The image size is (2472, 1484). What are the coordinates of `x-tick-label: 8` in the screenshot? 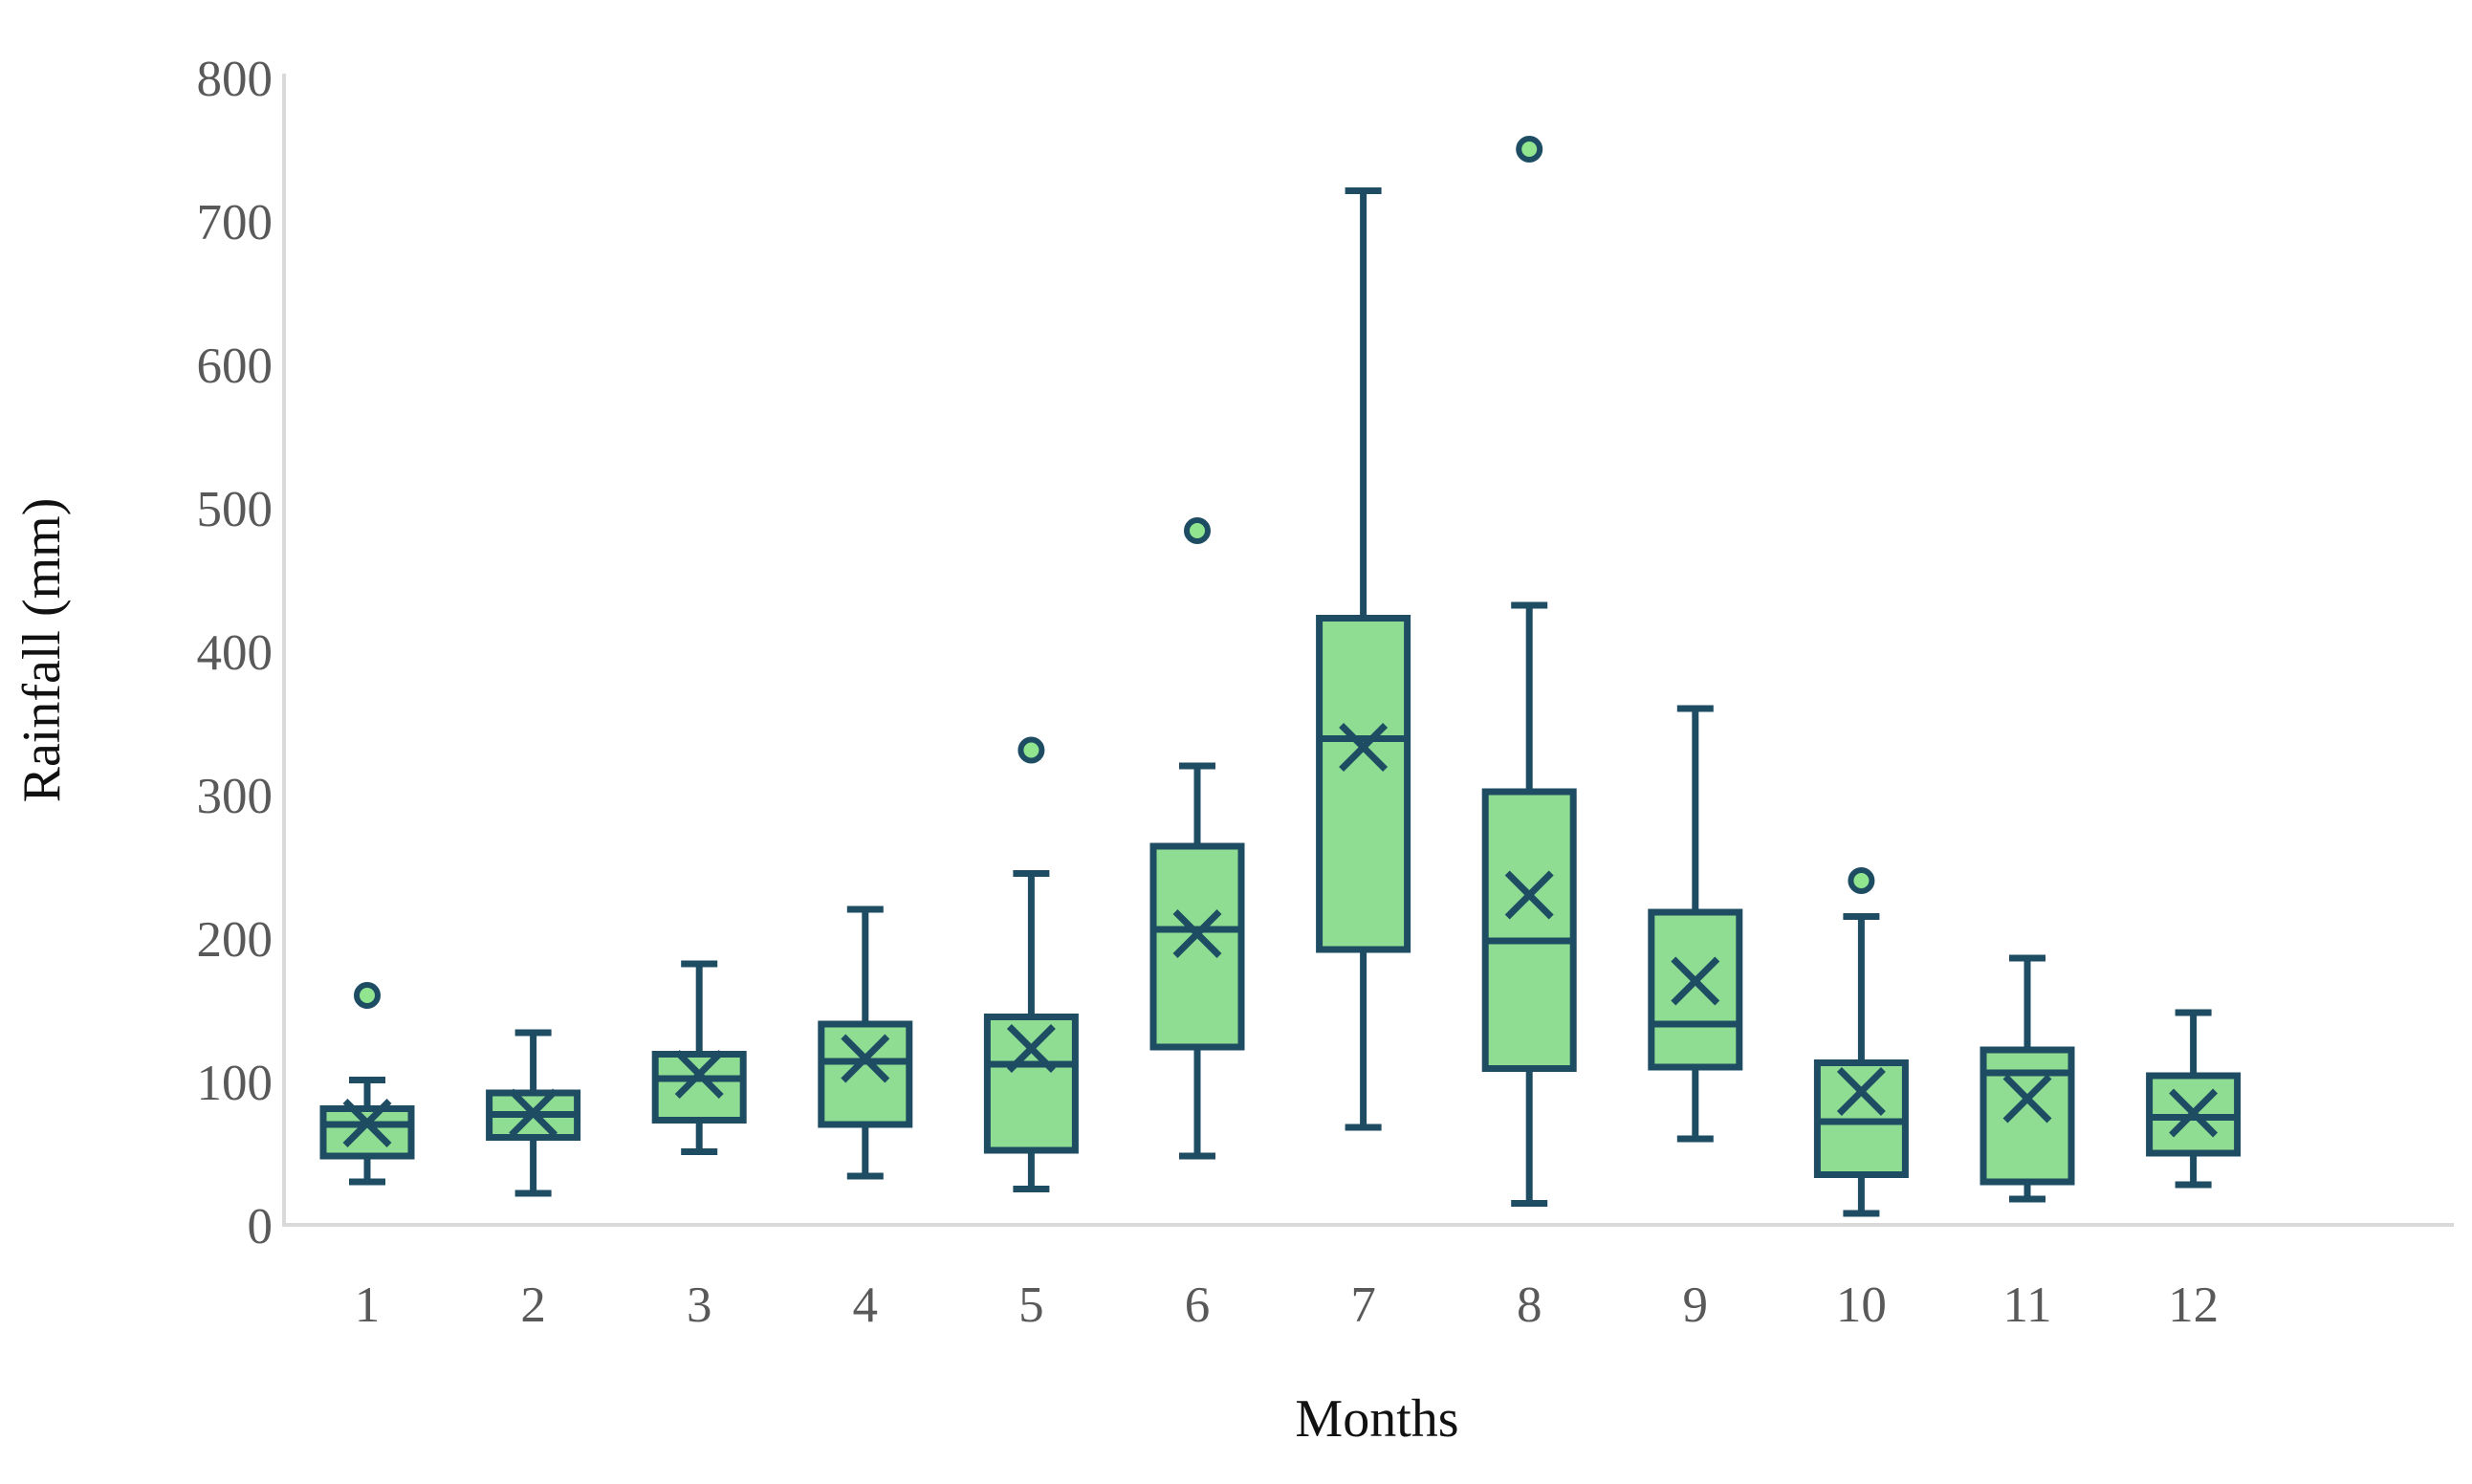 It's located at (1529, 1305).